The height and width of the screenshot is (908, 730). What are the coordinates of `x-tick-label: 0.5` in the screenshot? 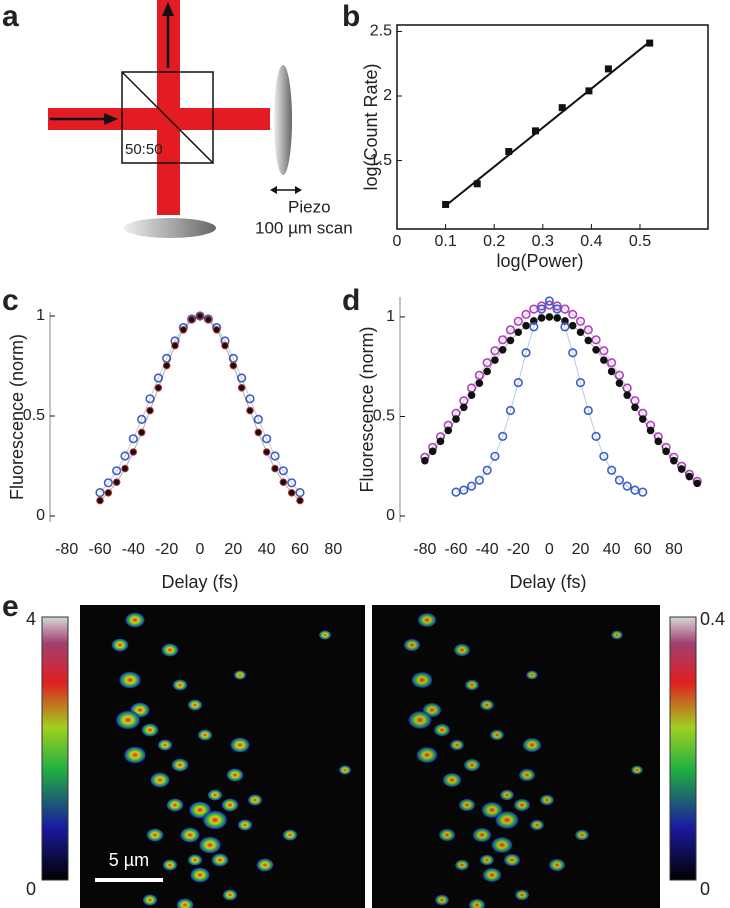 It's located at (640, 241).